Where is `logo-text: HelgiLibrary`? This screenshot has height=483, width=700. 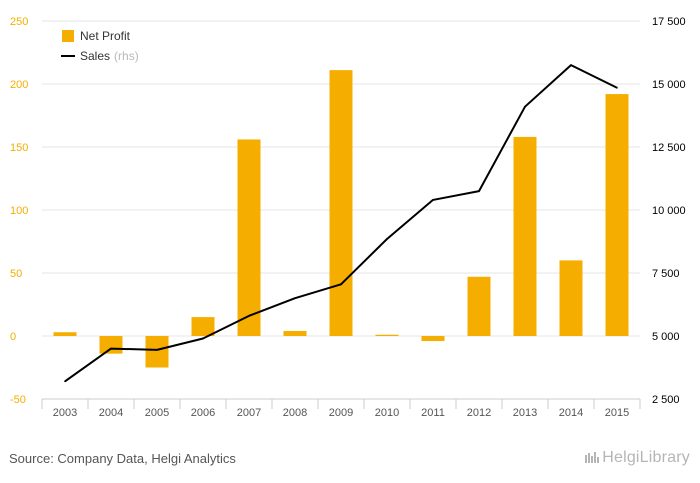
logo-text: HelgiLibrary is located at coordinates (646, 457).